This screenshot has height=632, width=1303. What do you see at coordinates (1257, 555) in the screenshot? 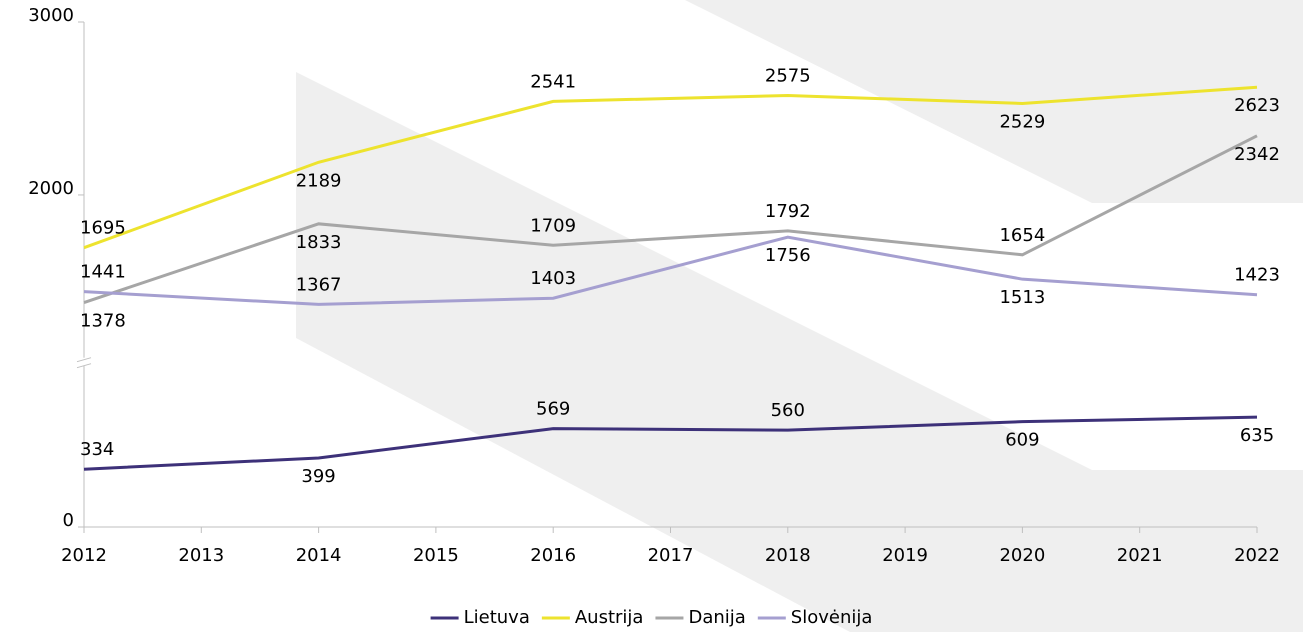
I see `x-tick-label: 2022` at bounding box center [1257, 555].